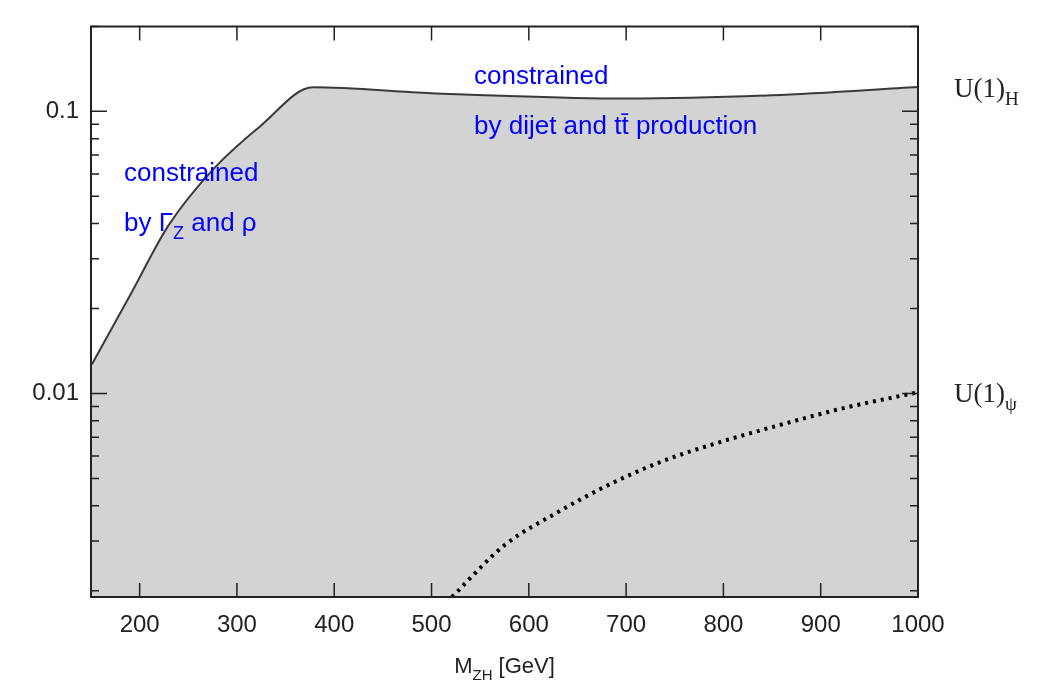 This screenshot has height=688, width=1060. I want to click on y-tick-label: 0.1, so click(62, 109).